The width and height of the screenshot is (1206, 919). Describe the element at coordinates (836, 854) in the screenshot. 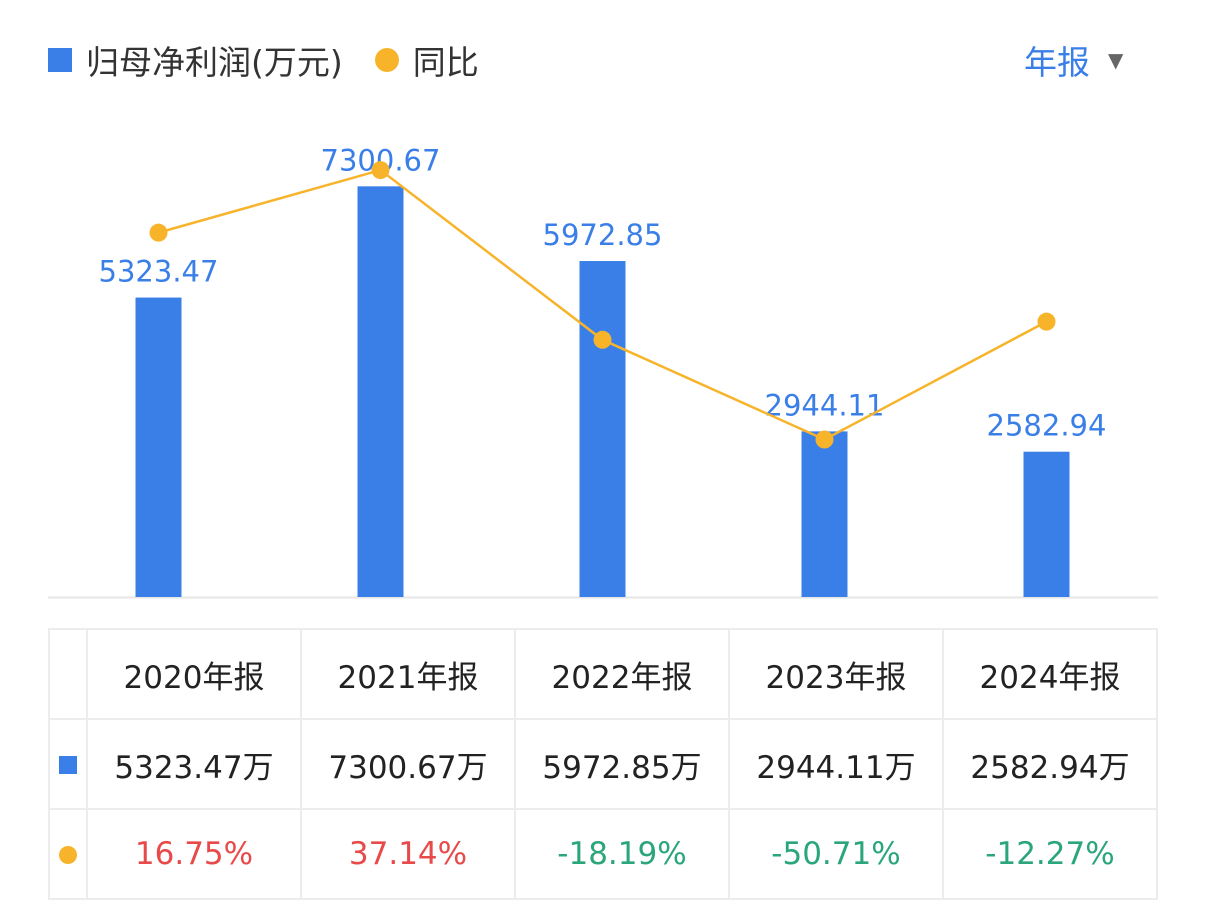

I see `table-cell-yoy: -50.71%` at that location.